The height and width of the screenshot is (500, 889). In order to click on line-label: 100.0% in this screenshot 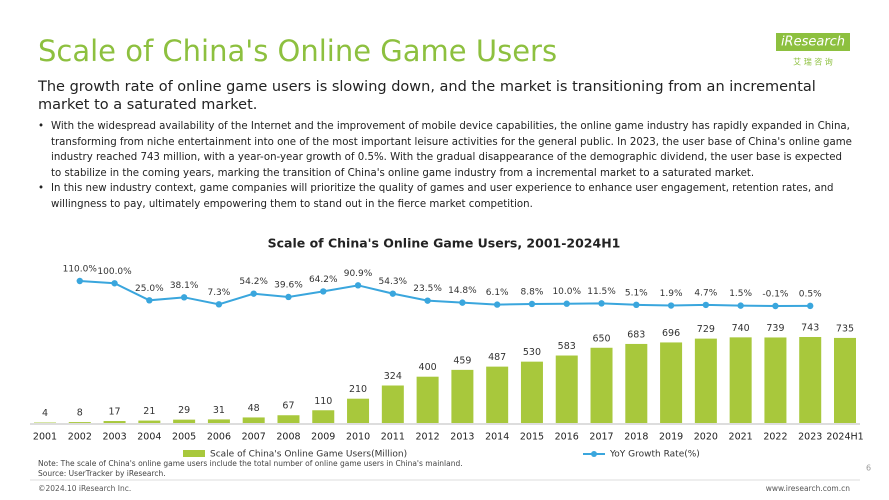, I will do `click(114, 272)`.